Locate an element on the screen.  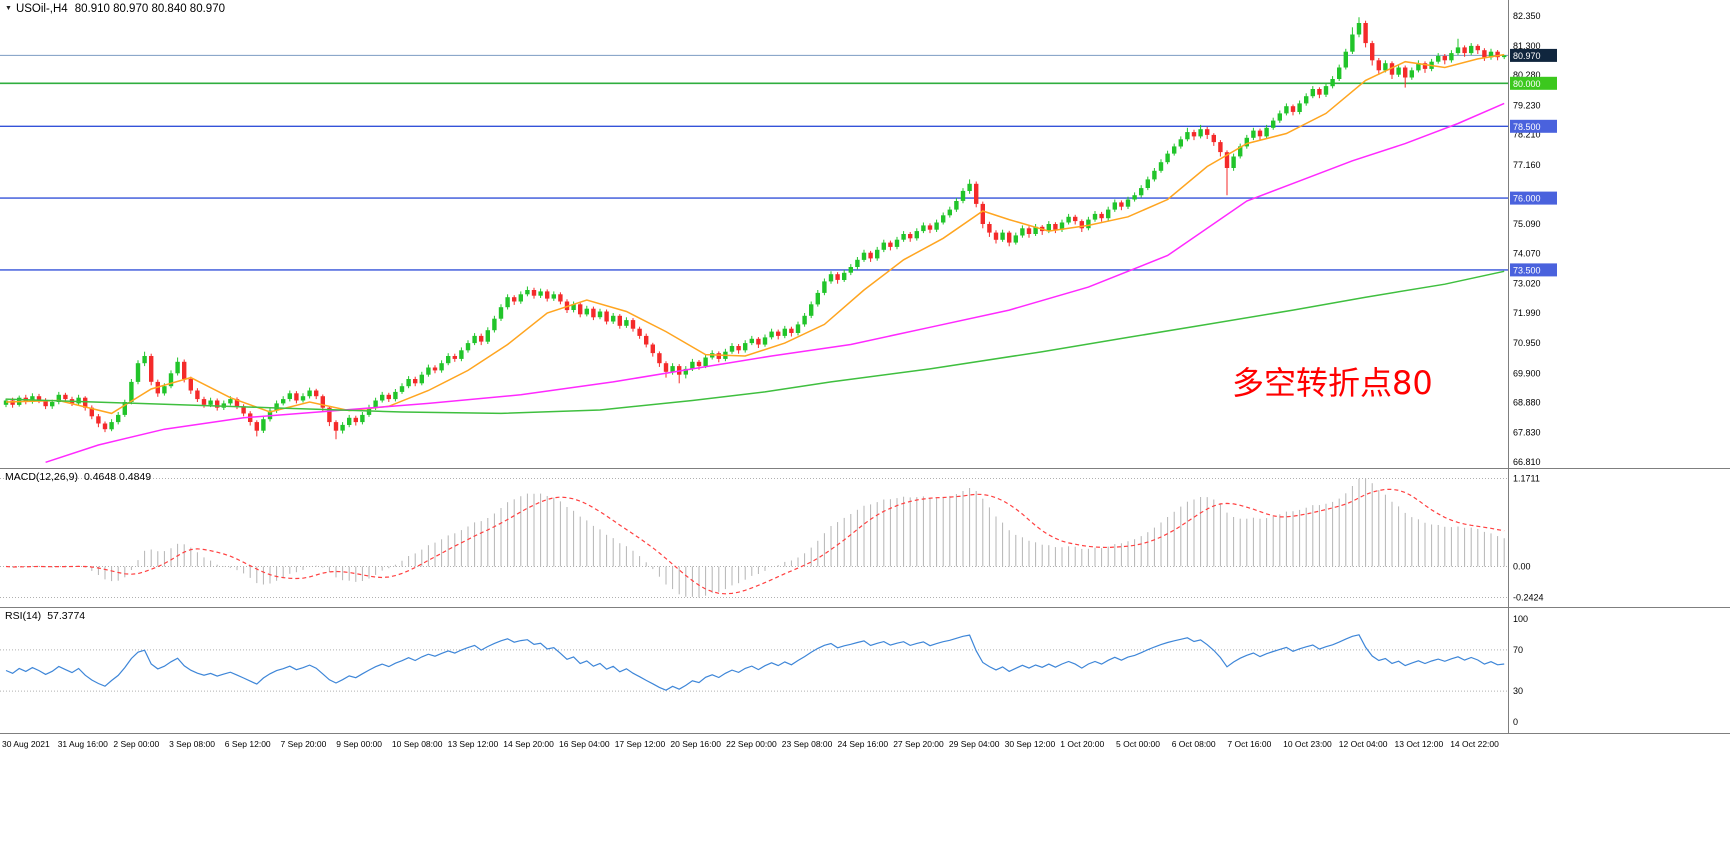
time-axis-label: 30 Sep 12:00 is located at coordinates (1030, 744).